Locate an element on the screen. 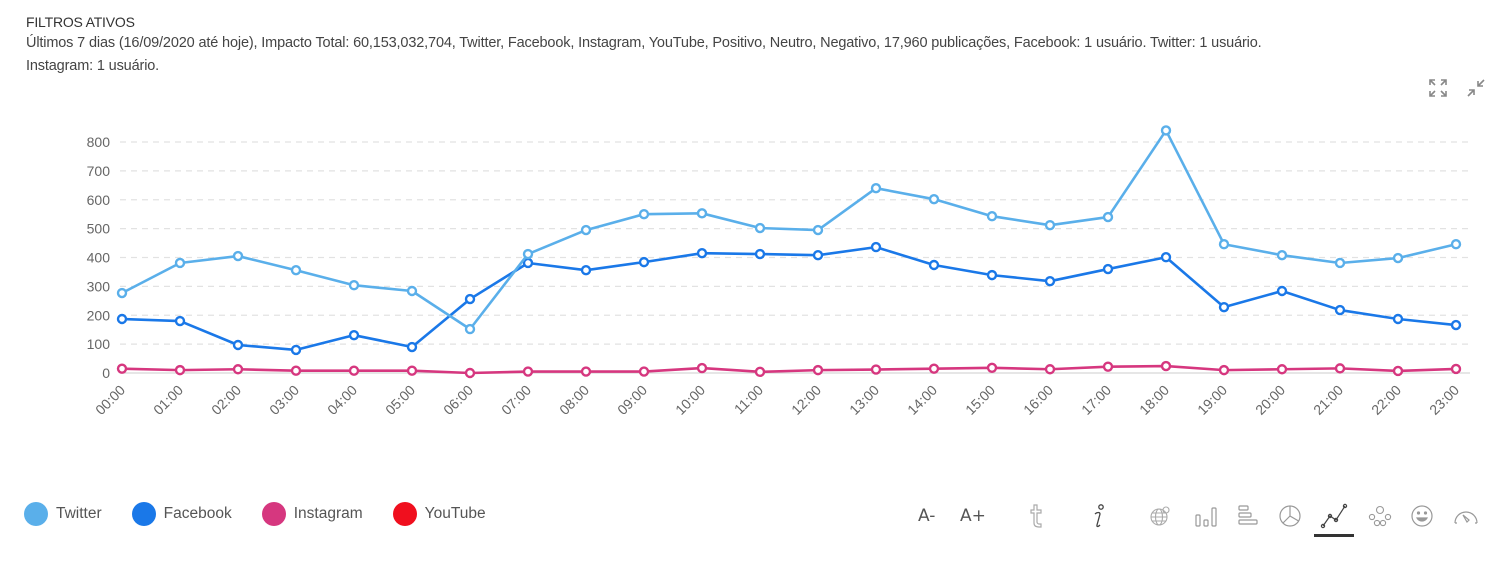 Image resolution: width=1511 pixels, height=561 pixels. x-tick-label: 02:00 is located at coordinates (226, 400).